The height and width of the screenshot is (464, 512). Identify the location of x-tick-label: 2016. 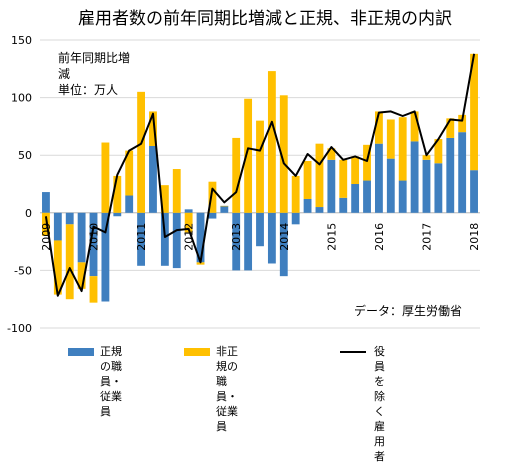
(379, 237).